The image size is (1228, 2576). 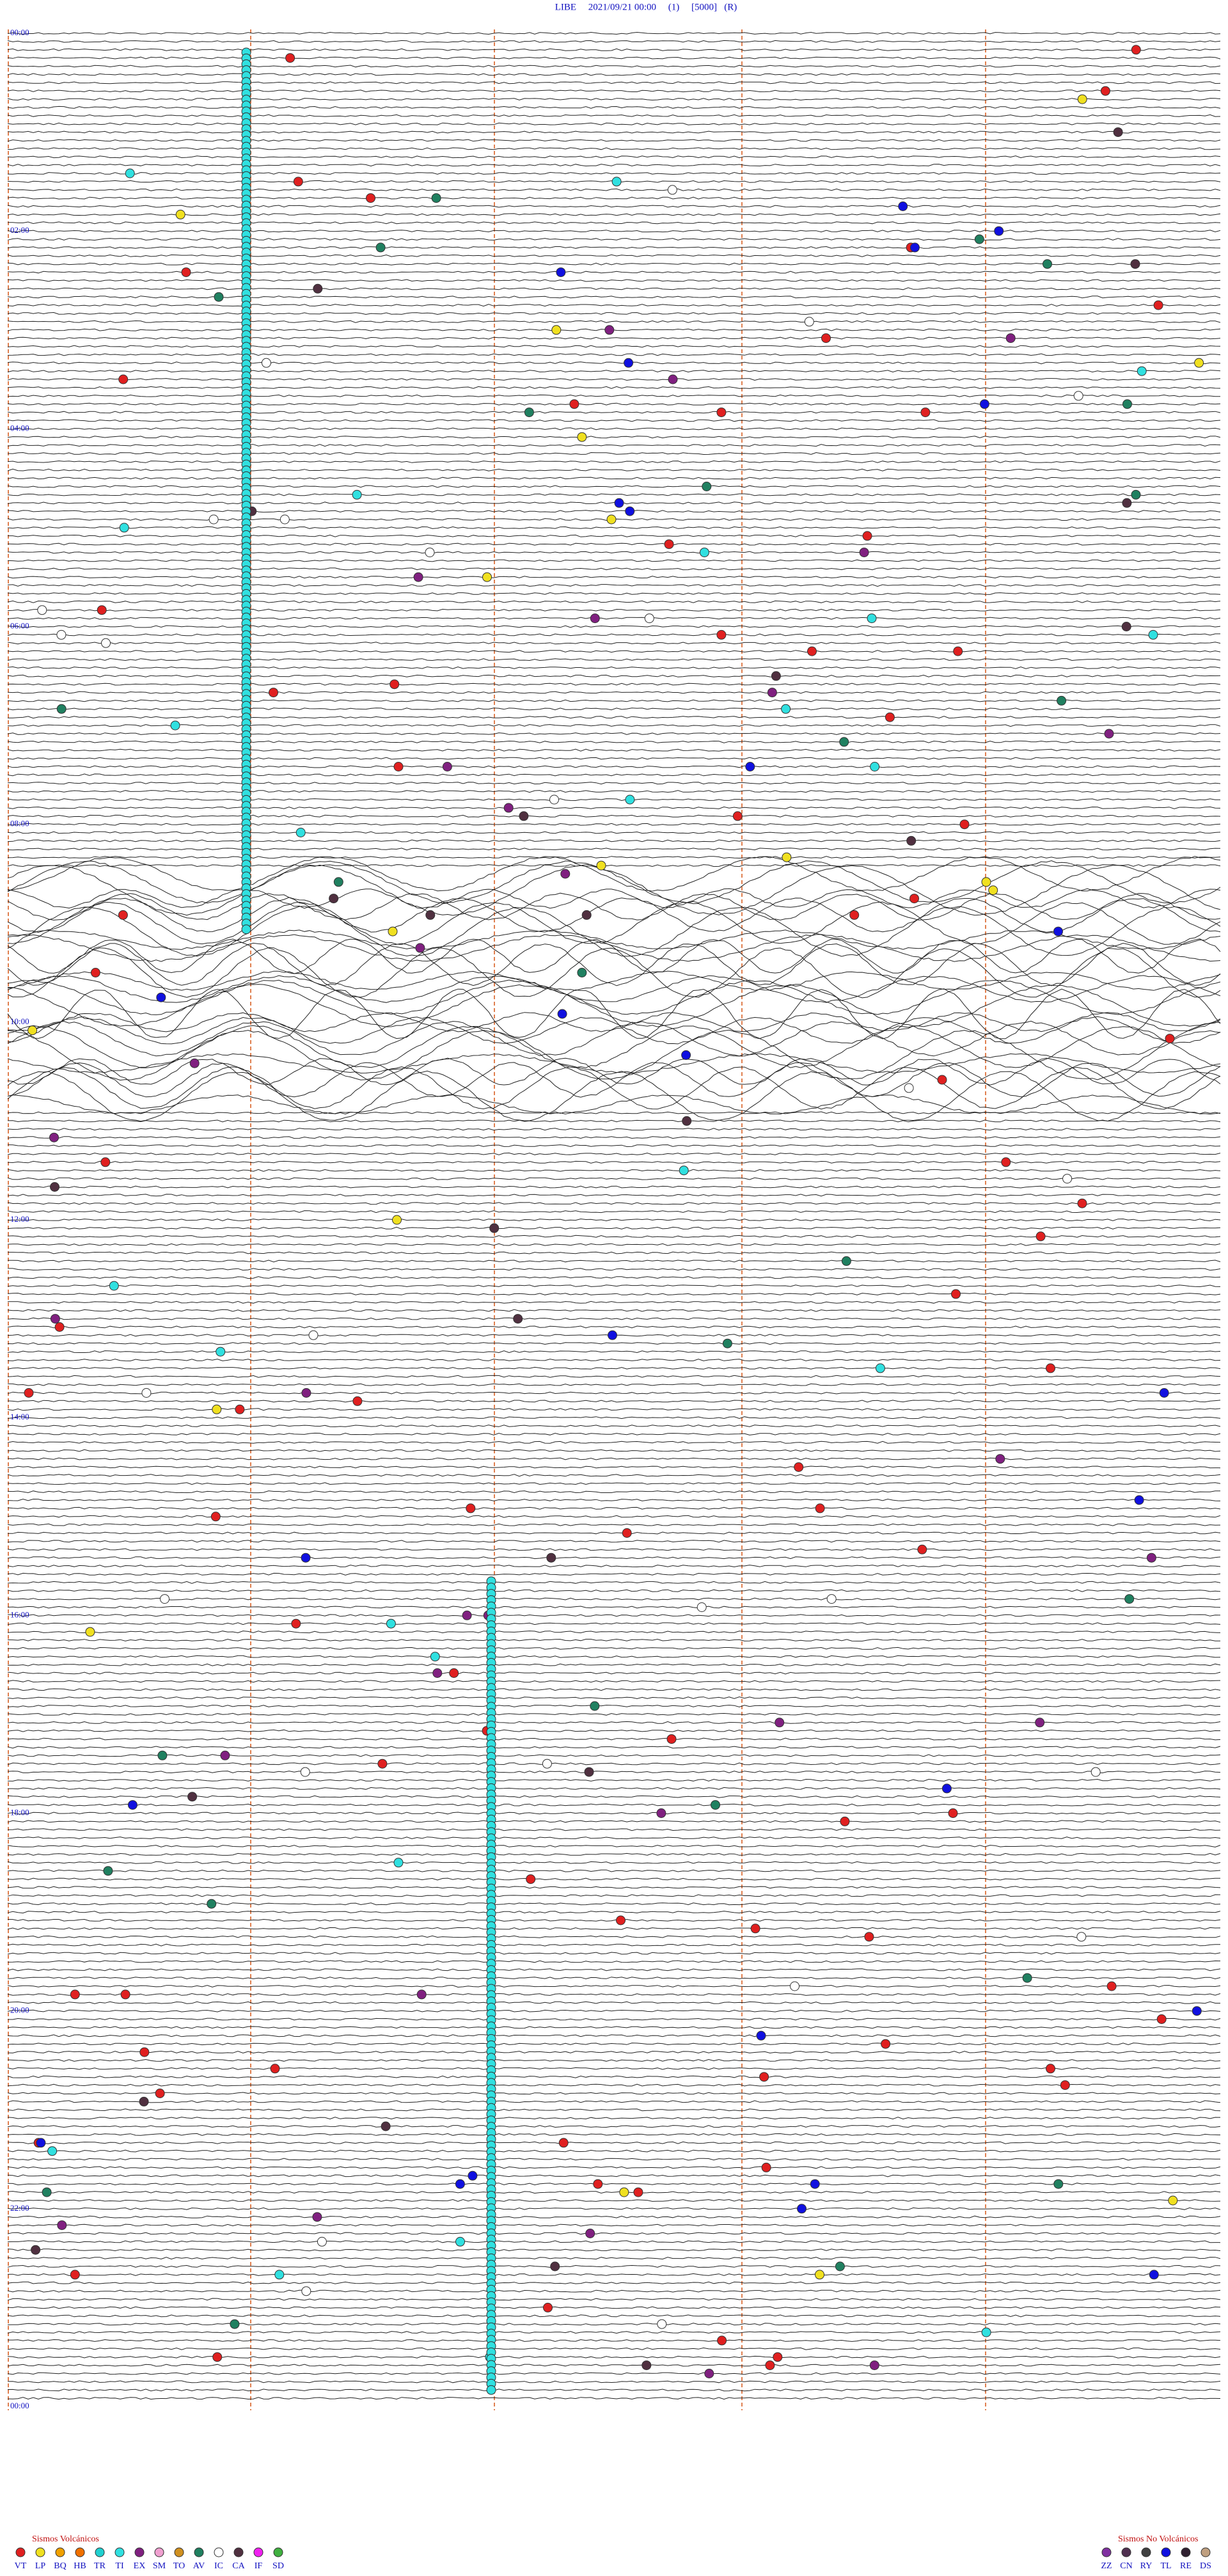 What do you see at coordinates (19, 2010) in the screenshot?
I see `hour-label: 20:00` at bounding box center [19, 2010].